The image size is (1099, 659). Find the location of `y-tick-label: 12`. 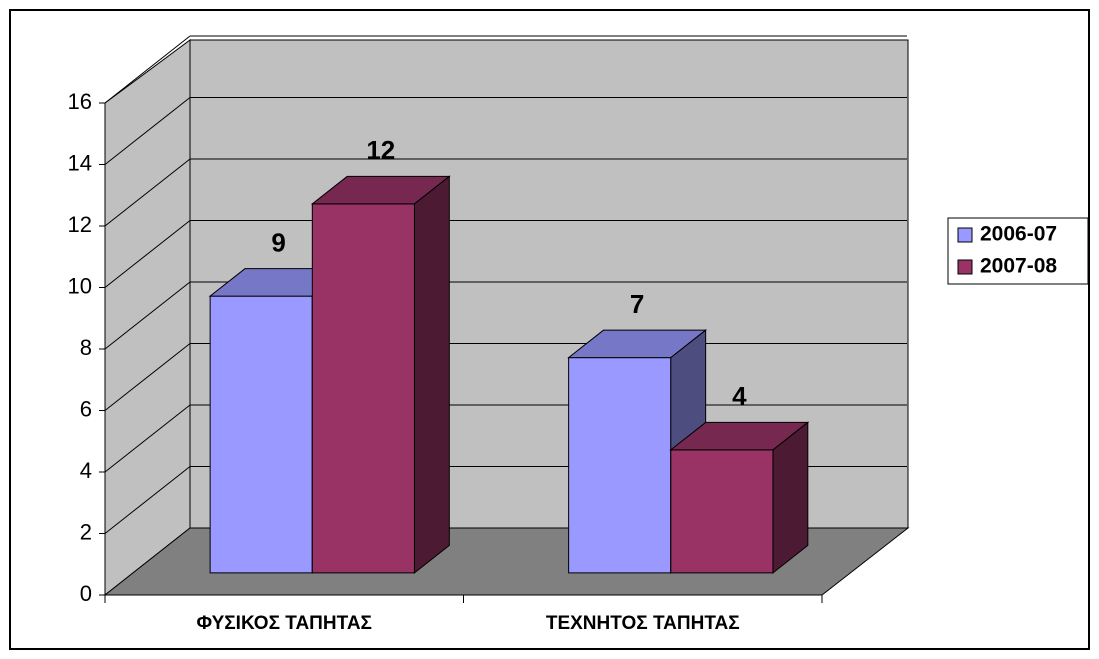

y-tick-label: 12 is located at coordinates (80, 224).